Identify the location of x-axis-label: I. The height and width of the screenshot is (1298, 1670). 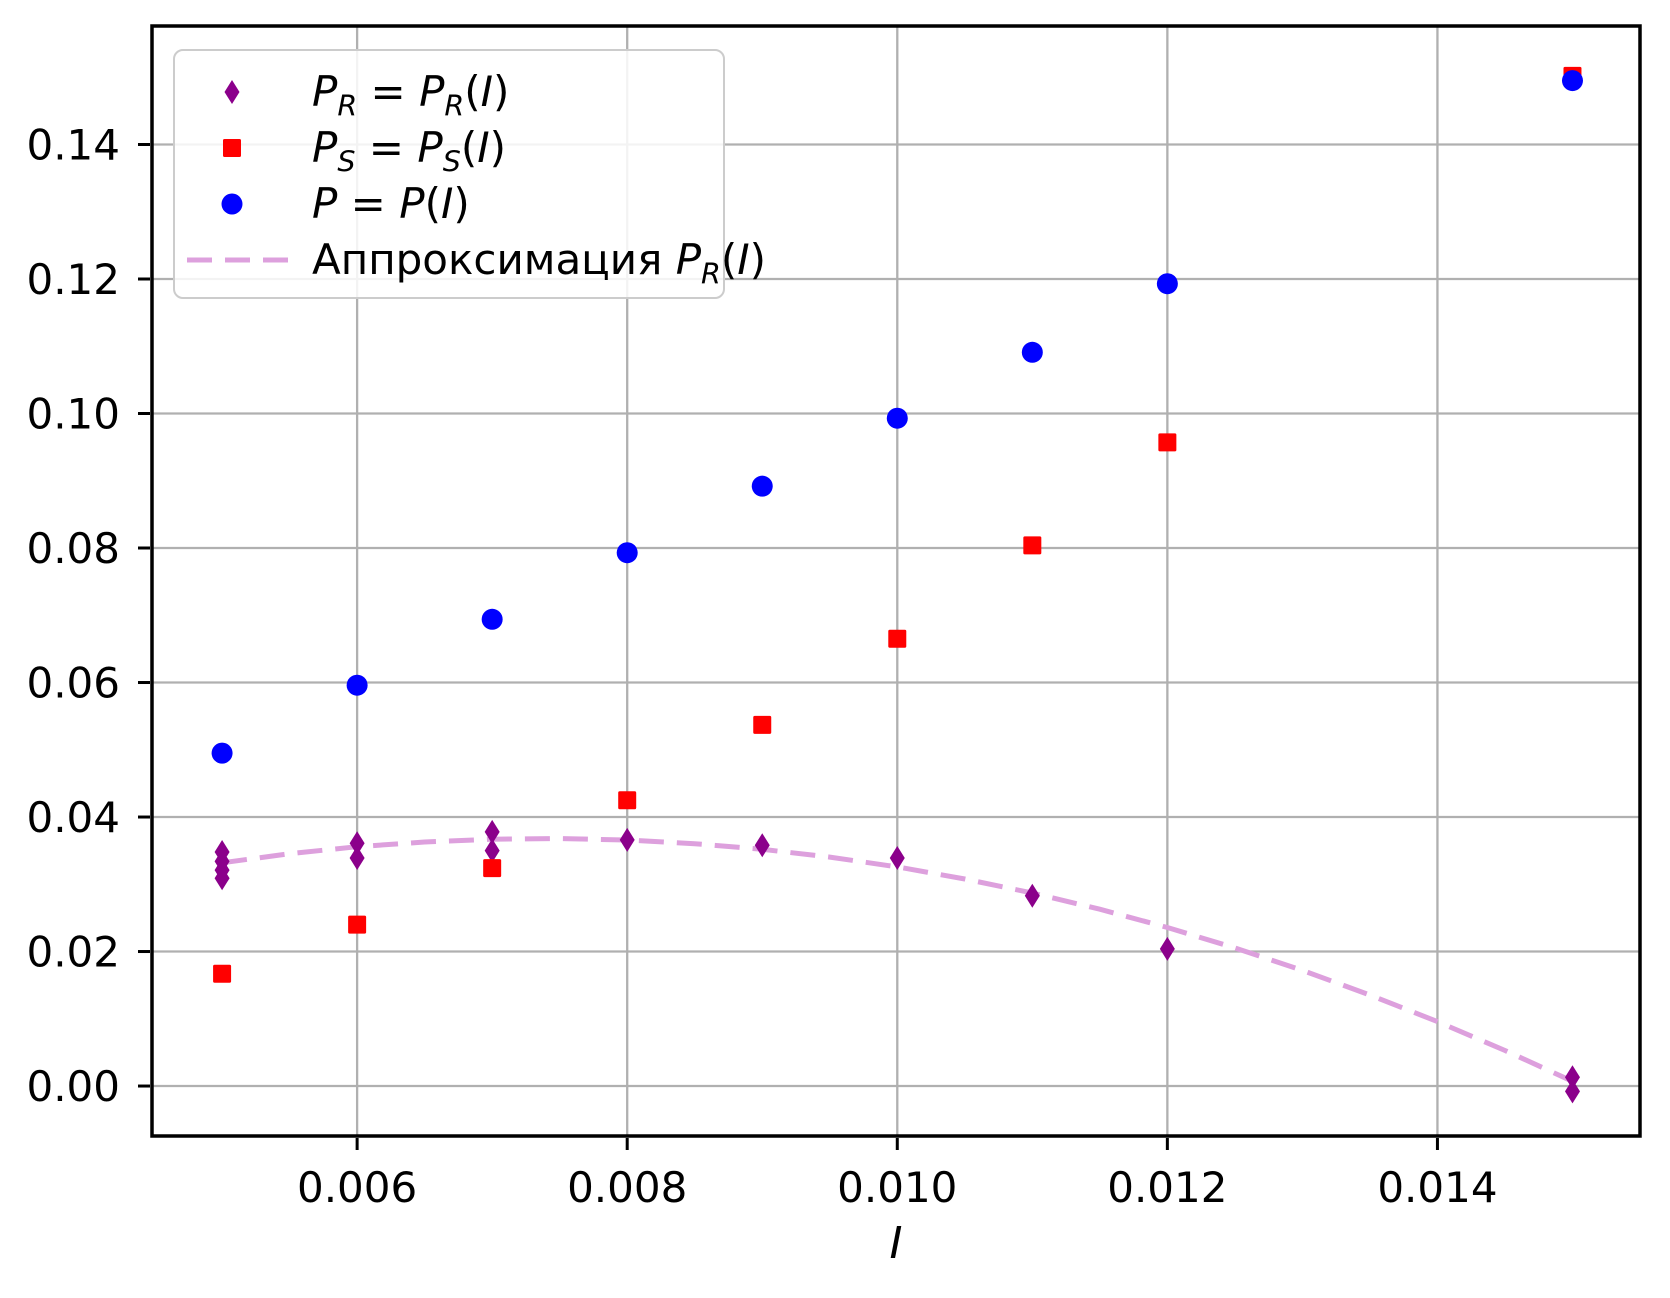
(896, 1243).